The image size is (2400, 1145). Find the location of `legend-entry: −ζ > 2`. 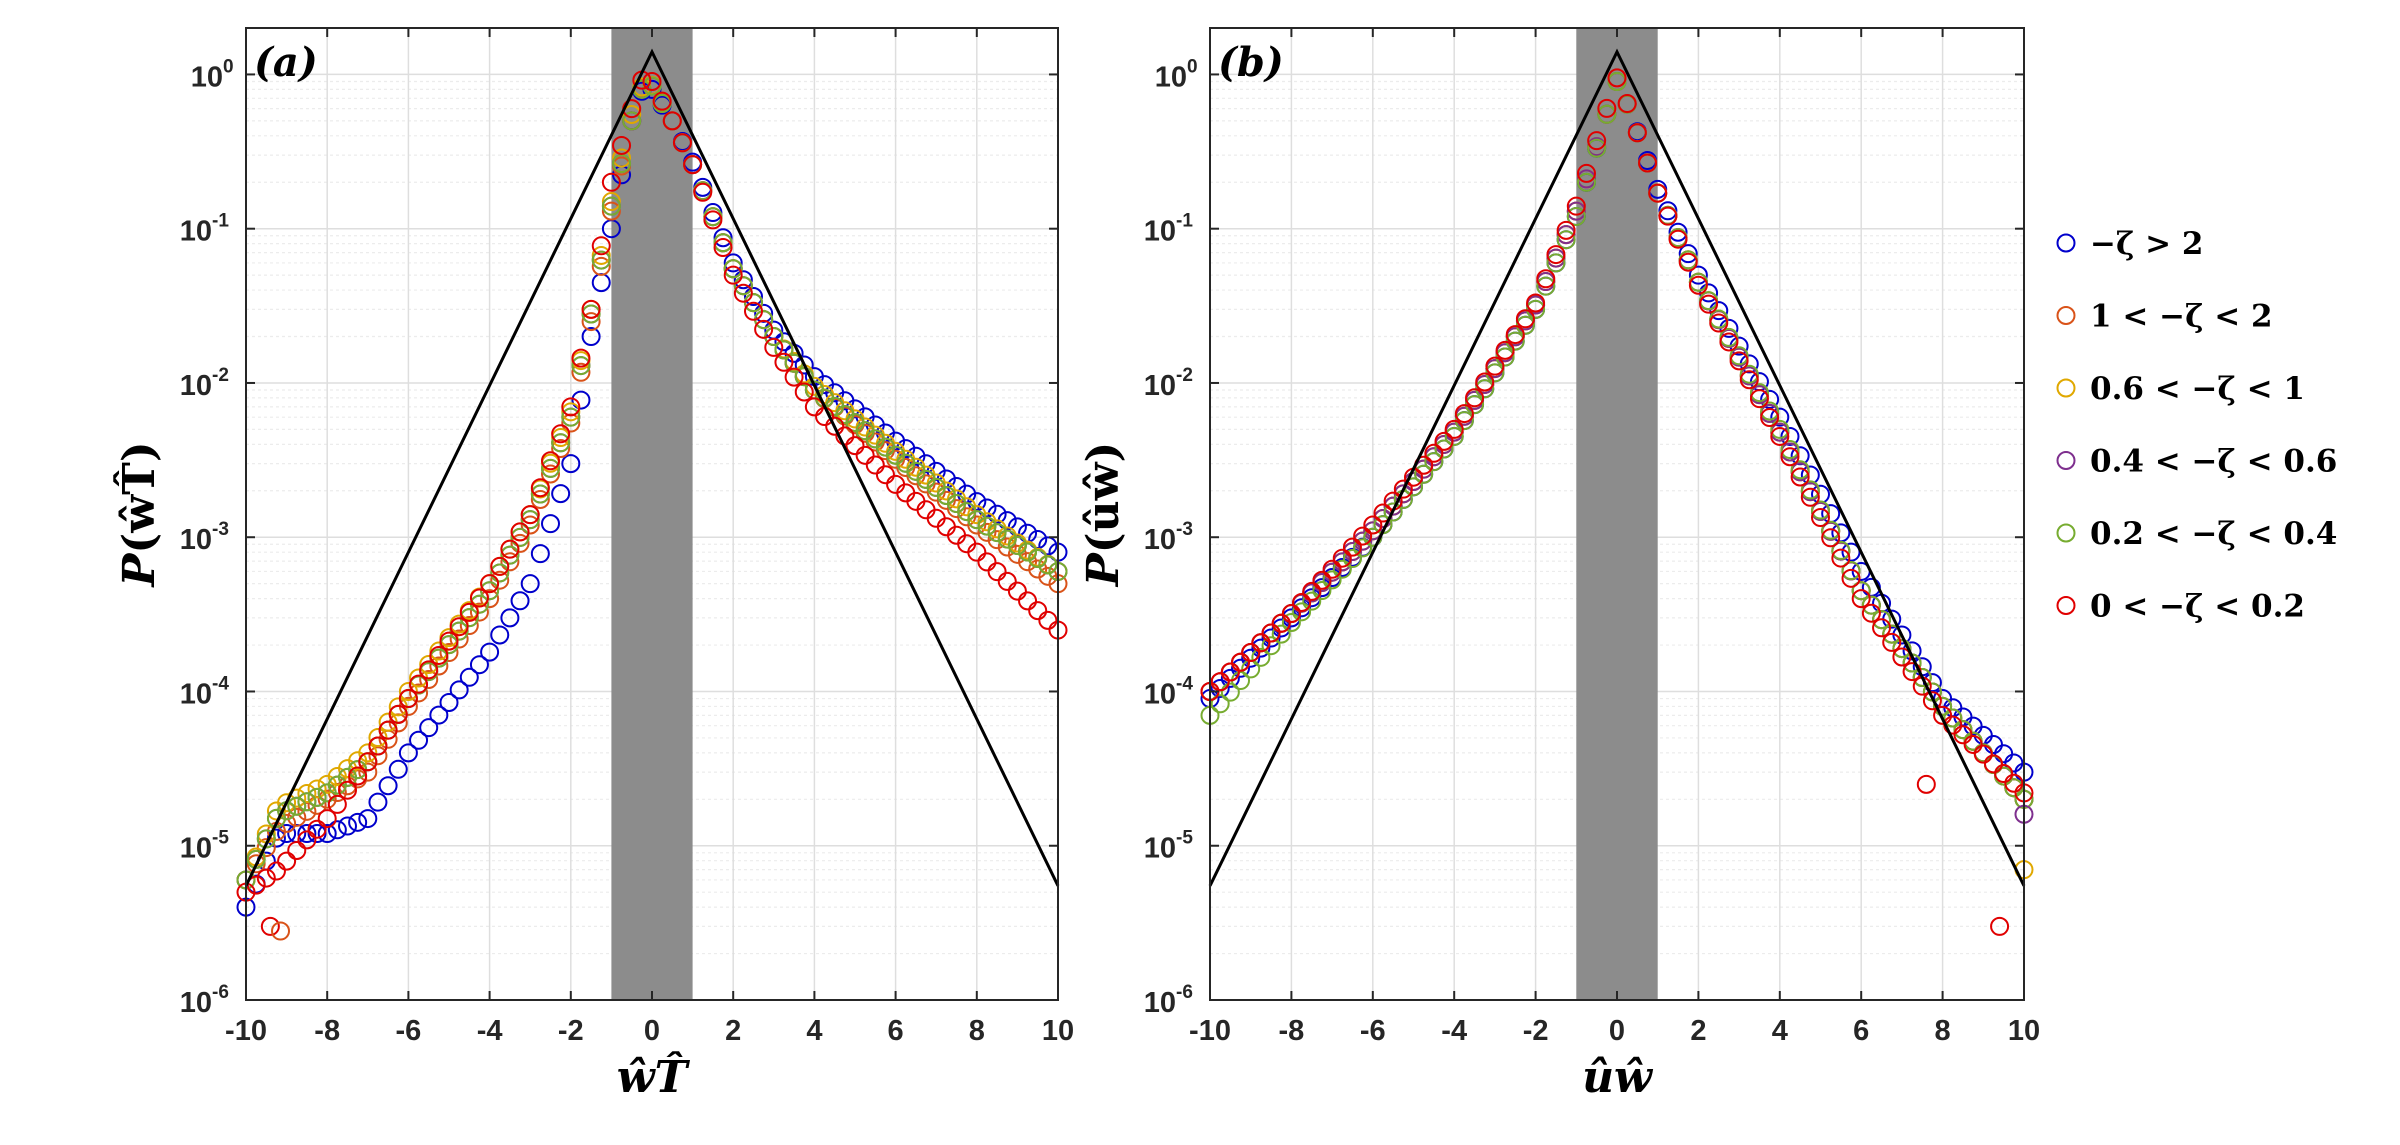

legend-entry: −ζ > 2 is located at coordinates (2129, 244).